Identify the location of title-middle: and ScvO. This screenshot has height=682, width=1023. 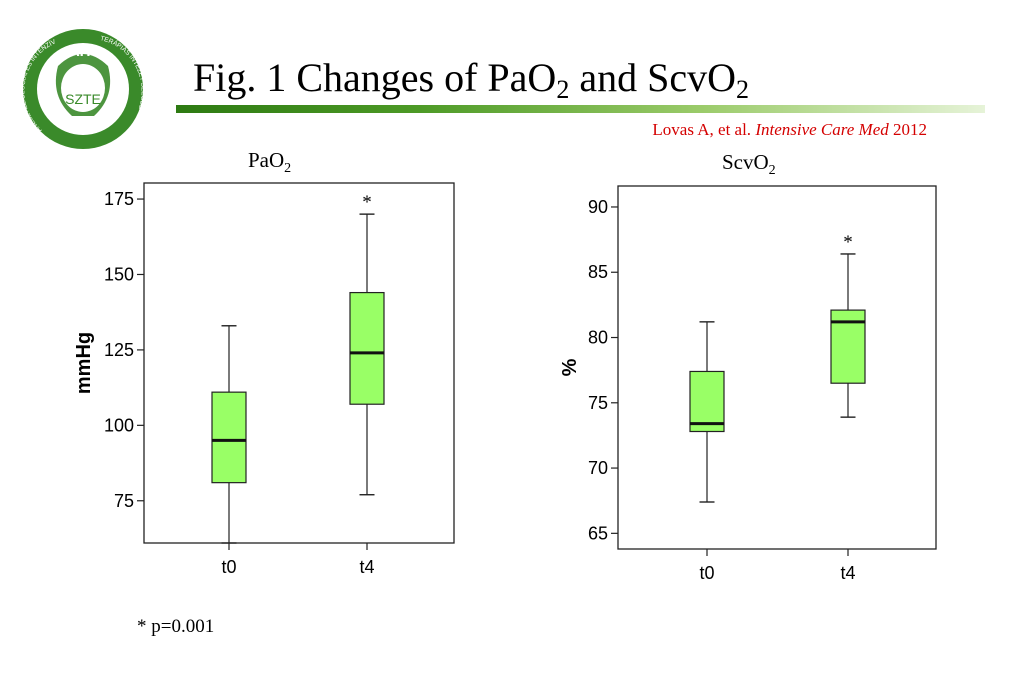
(652, 77).